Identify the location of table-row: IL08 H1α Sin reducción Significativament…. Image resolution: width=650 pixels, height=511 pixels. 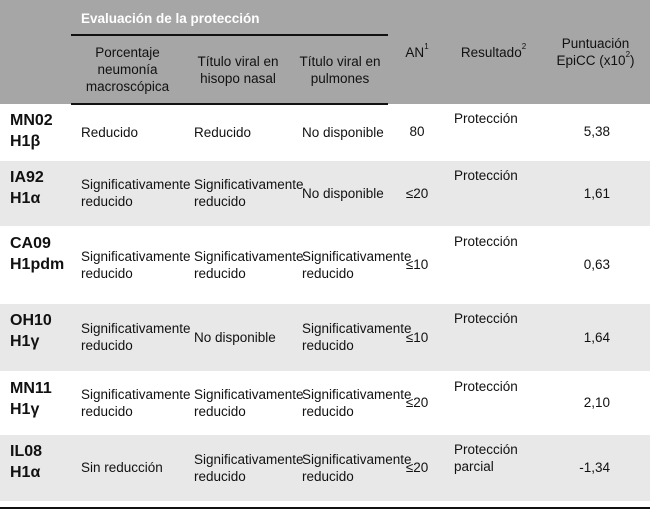
(325, 468).